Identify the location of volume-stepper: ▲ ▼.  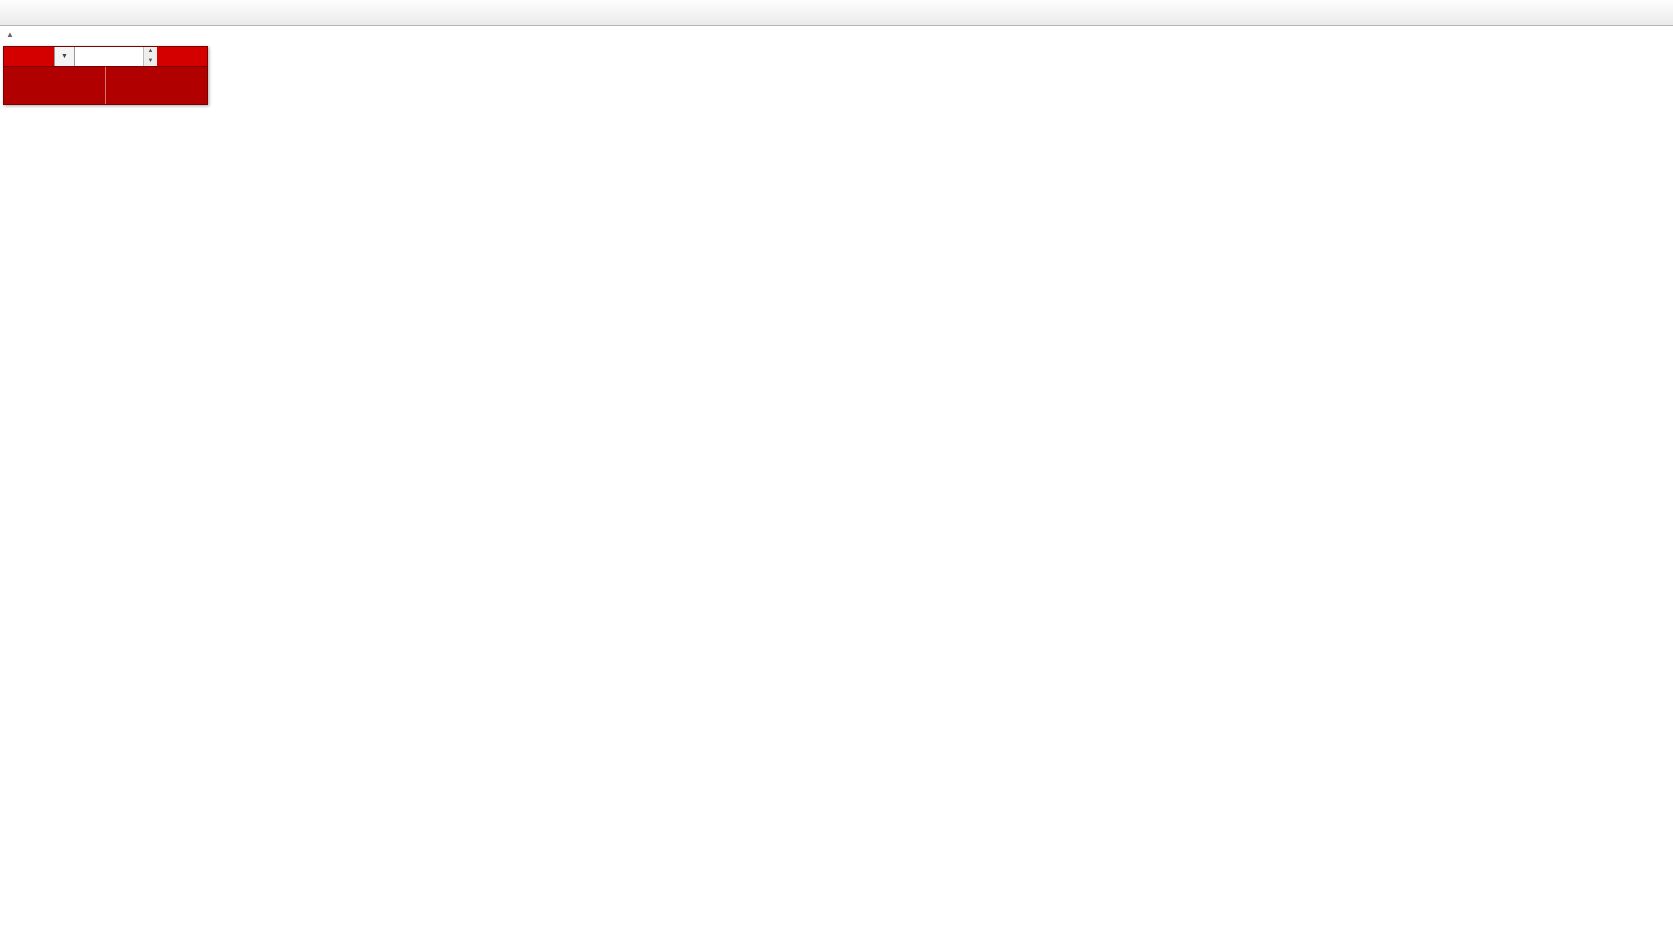
(150, 56).